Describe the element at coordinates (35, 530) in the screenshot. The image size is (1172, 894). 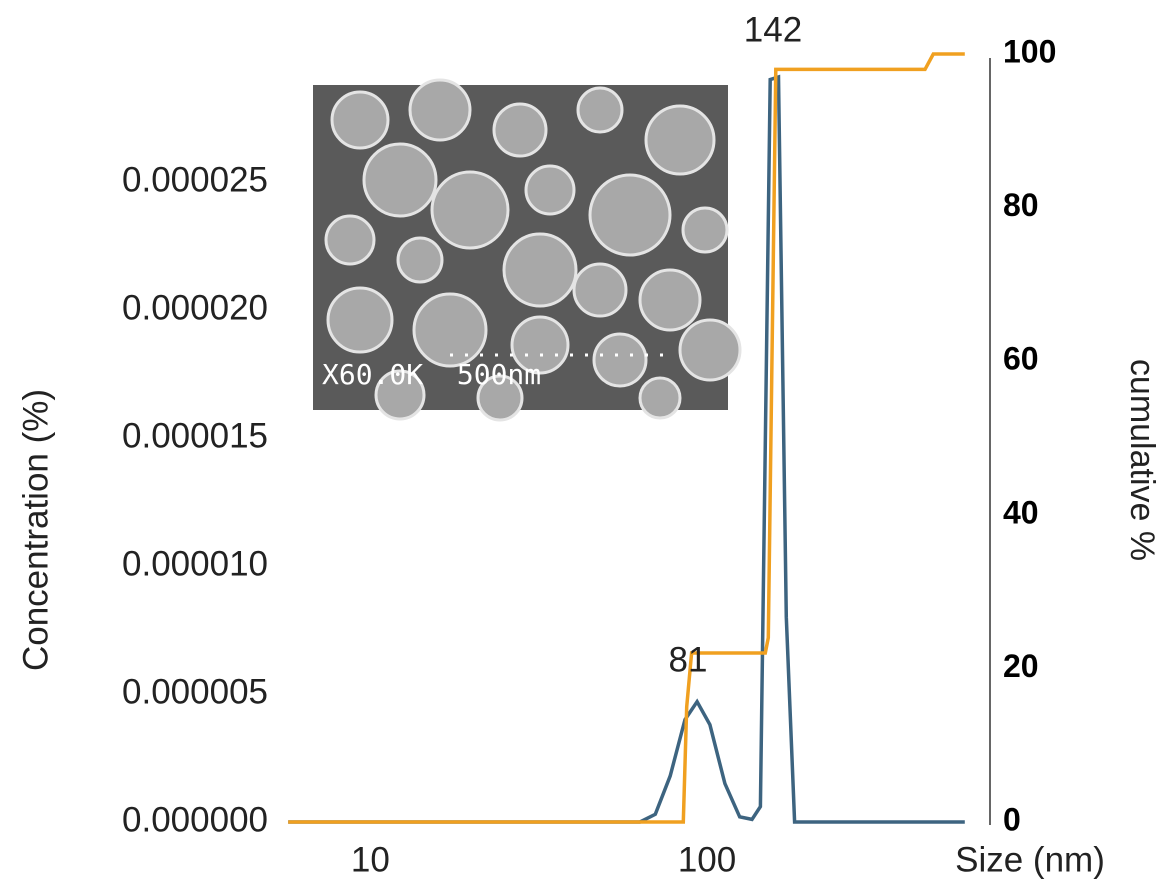
I see `y-axis-label: Concentration (%)` at that location.